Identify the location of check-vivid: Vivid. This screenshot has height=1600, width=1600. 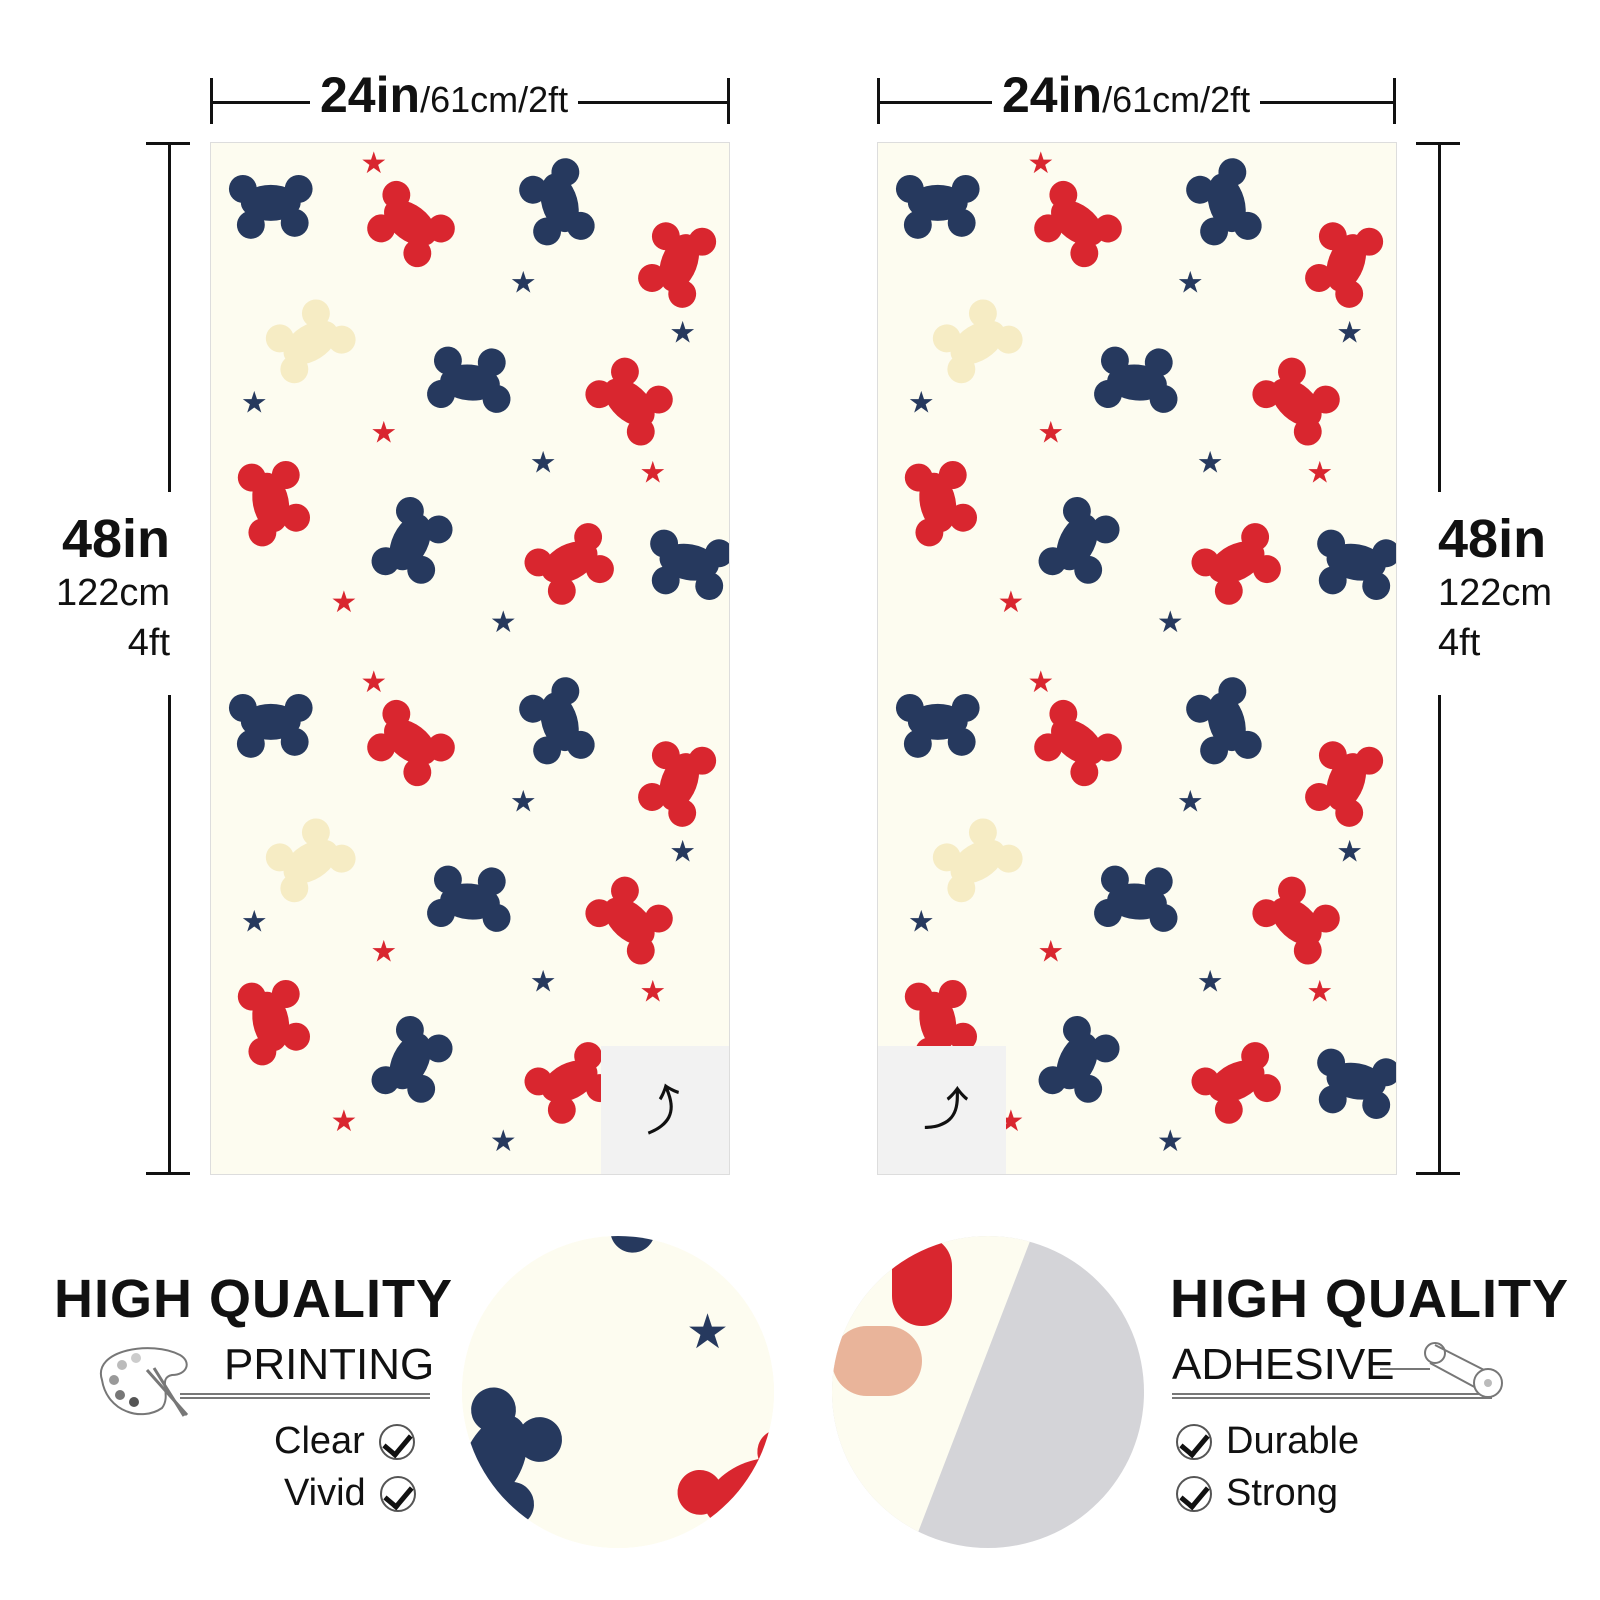
(350, 1493).